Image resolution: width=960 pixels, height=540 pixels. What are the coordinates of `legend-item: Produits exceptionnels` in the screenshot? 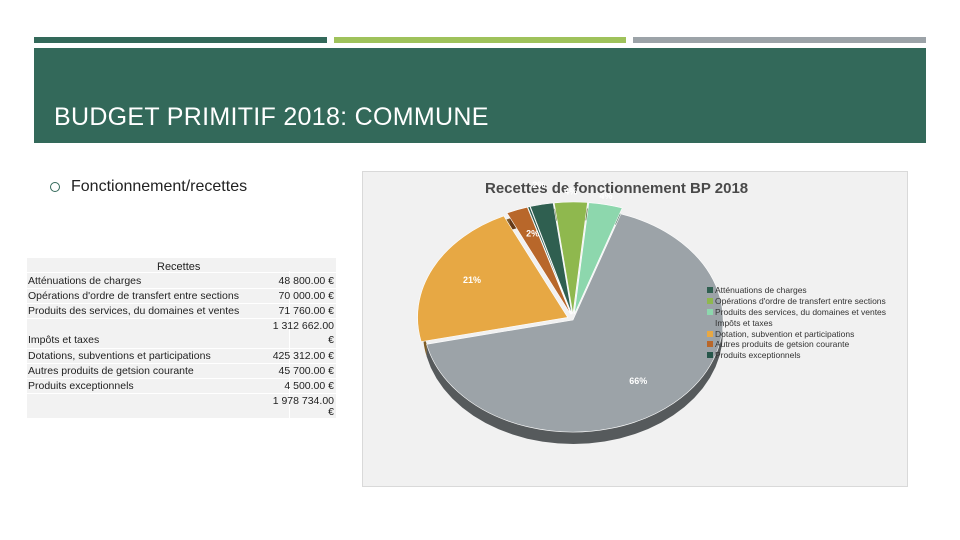 It's located at (807, 355).